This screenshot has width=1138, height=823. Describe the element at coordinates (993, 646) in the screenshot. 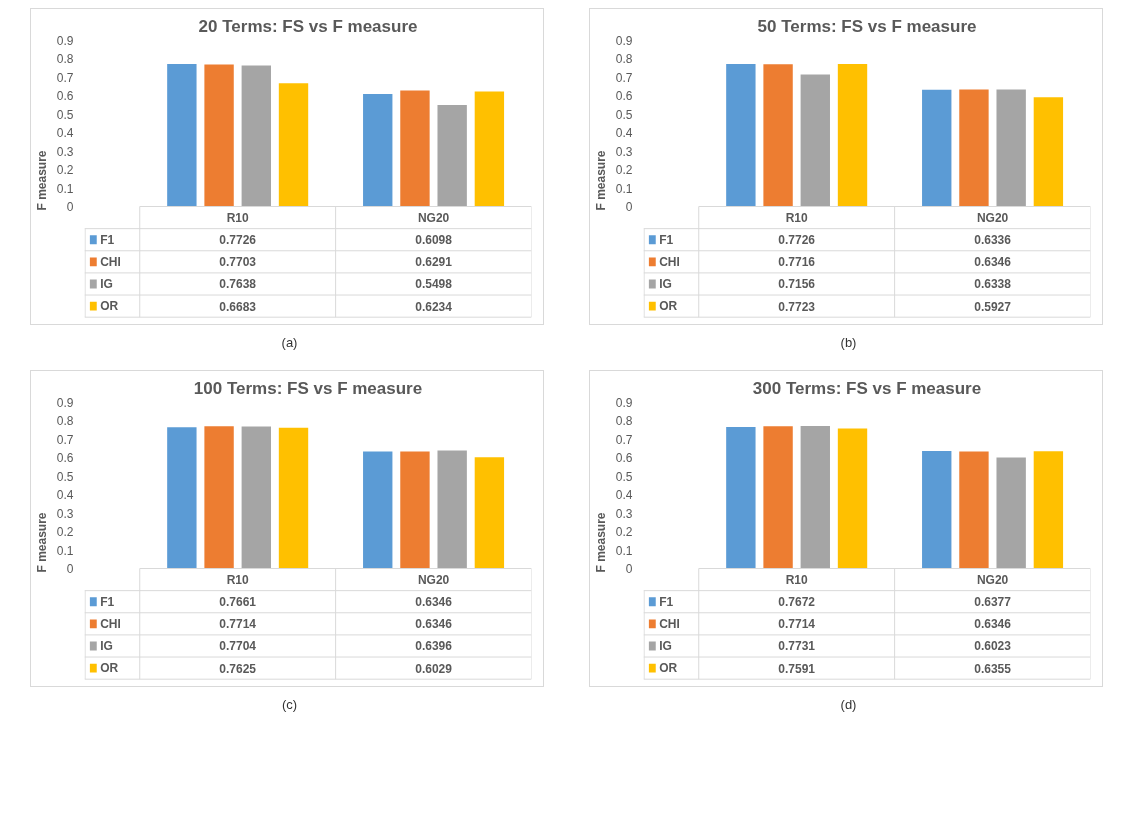

I see `data-label: 0.6023` at that location.